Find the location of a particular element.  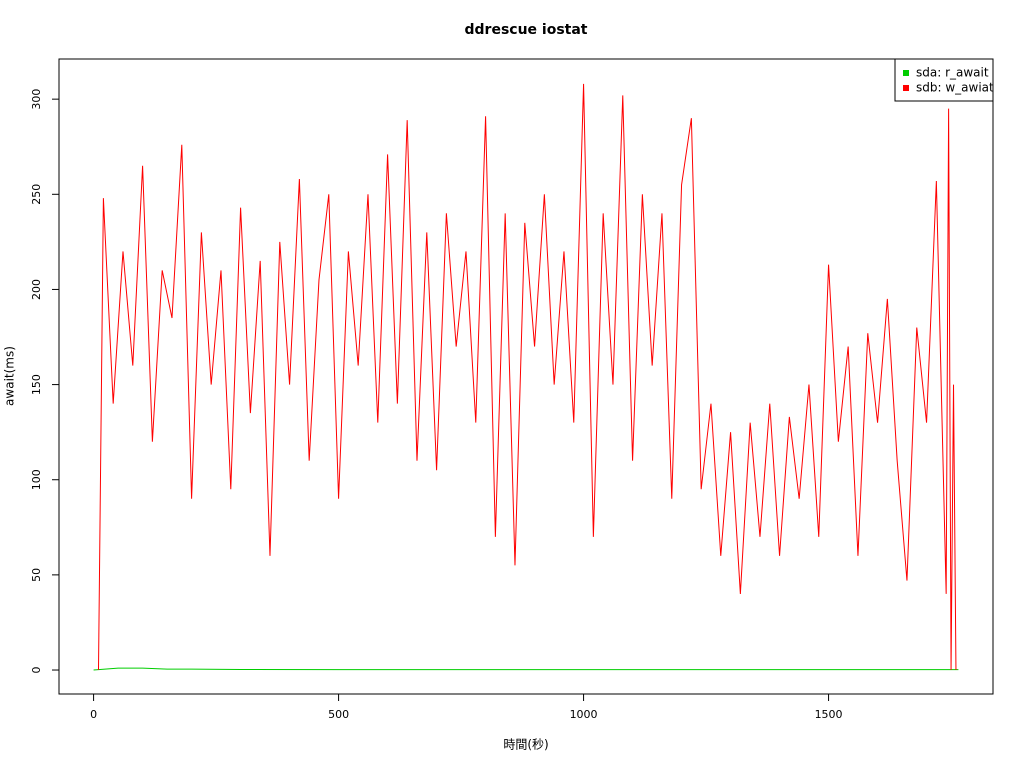

y-tick-label: 150 is located at coordinates (36, 384).